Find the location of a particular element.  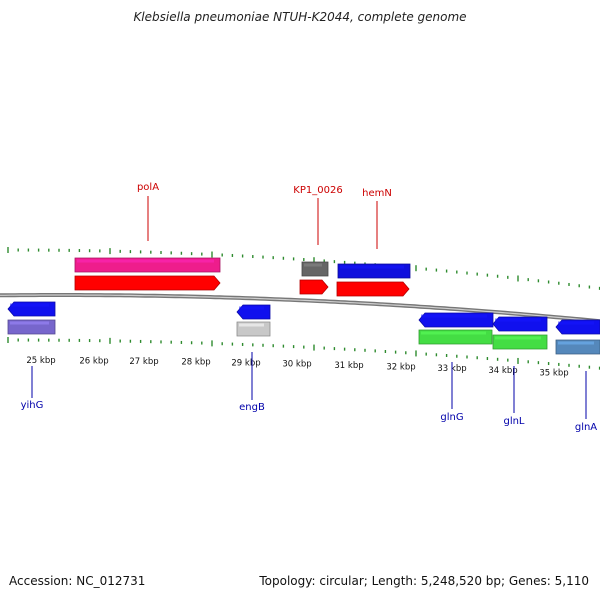

scale-label: 30 kbp is located at coordinates (296, 365).